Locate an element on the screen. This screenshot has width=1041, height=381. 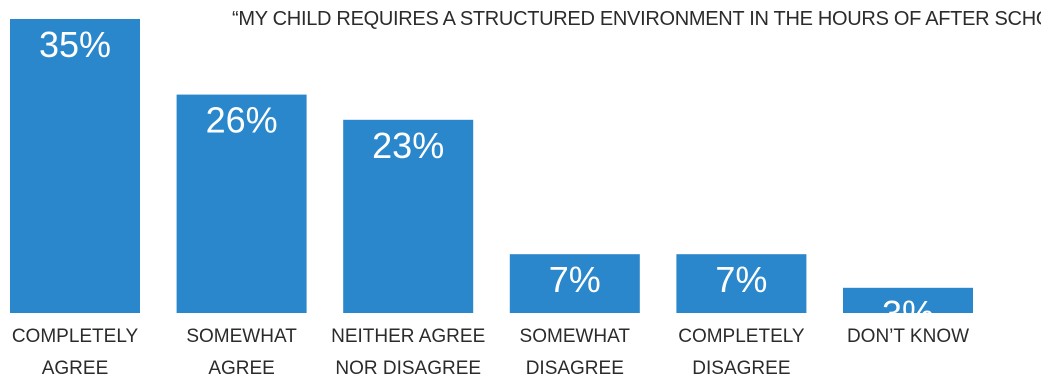
data-label-2: 26% is located at coordinates (242, 120).